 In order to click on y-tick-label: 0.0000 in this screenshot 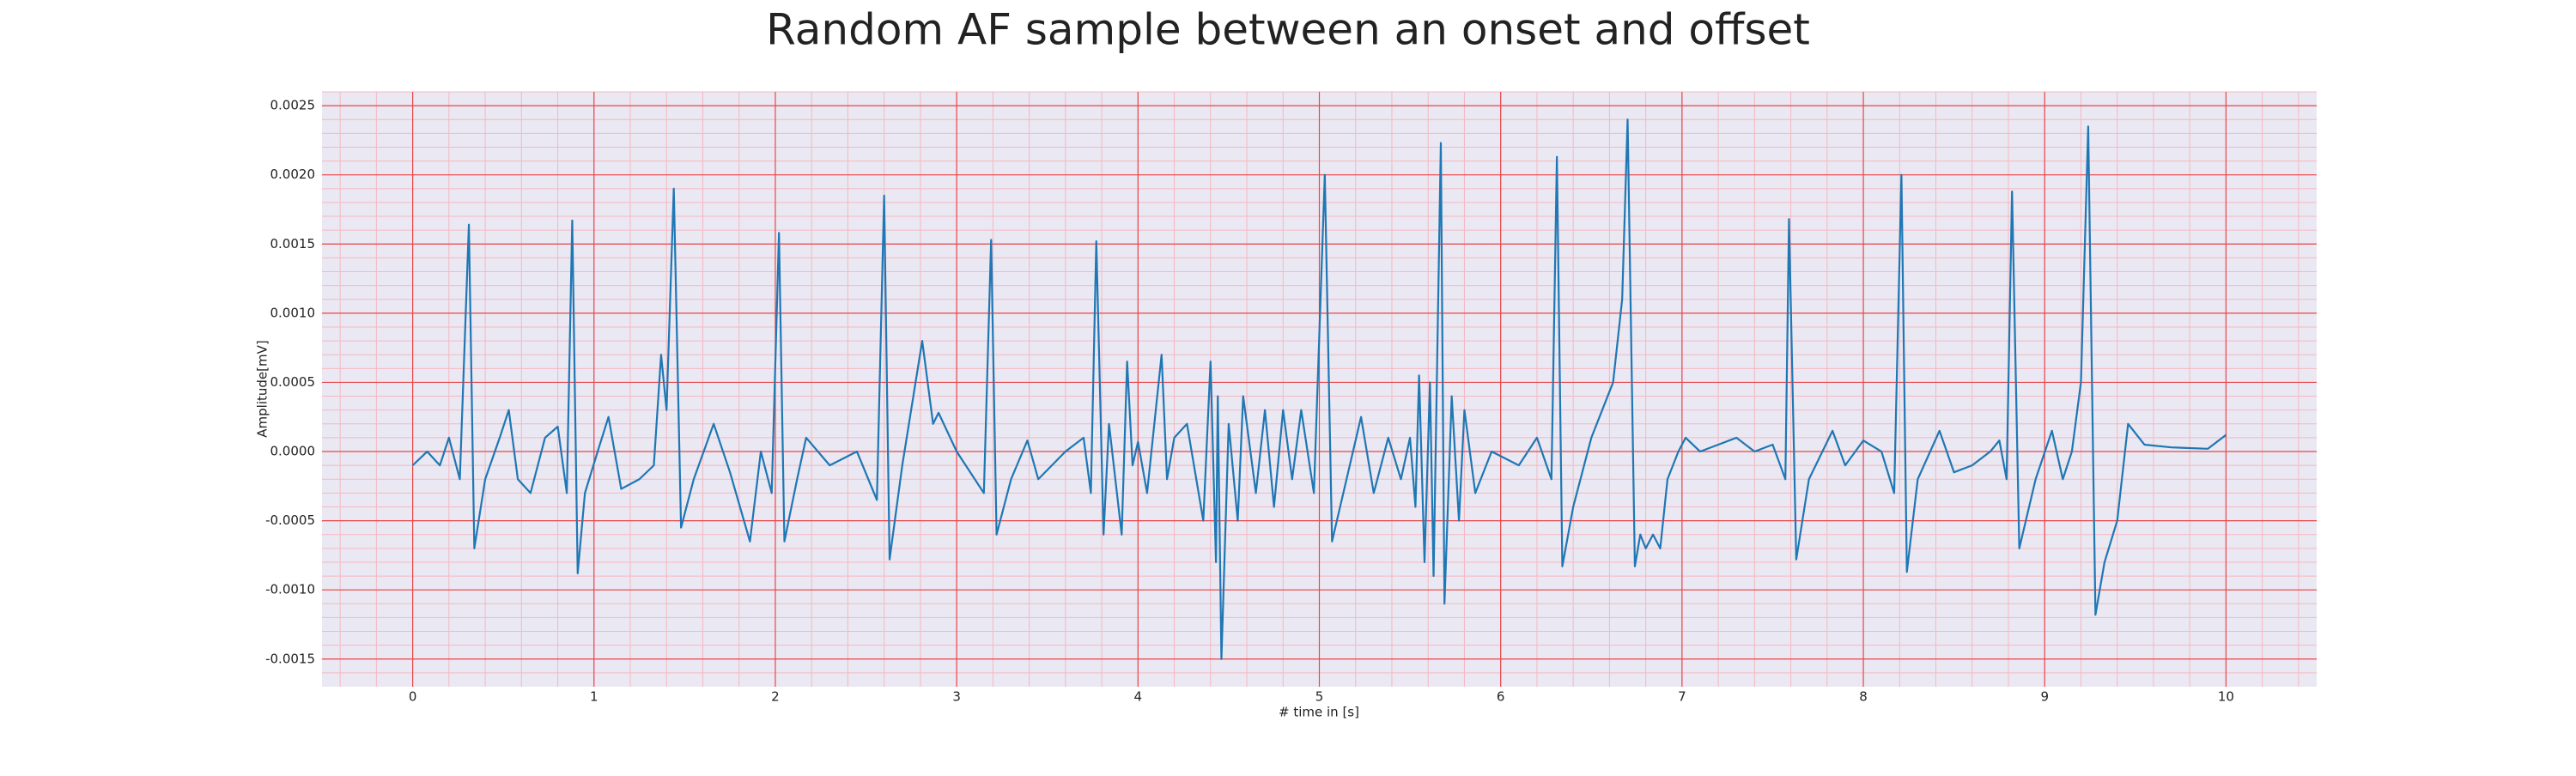, I will do `click(293, 452)`.